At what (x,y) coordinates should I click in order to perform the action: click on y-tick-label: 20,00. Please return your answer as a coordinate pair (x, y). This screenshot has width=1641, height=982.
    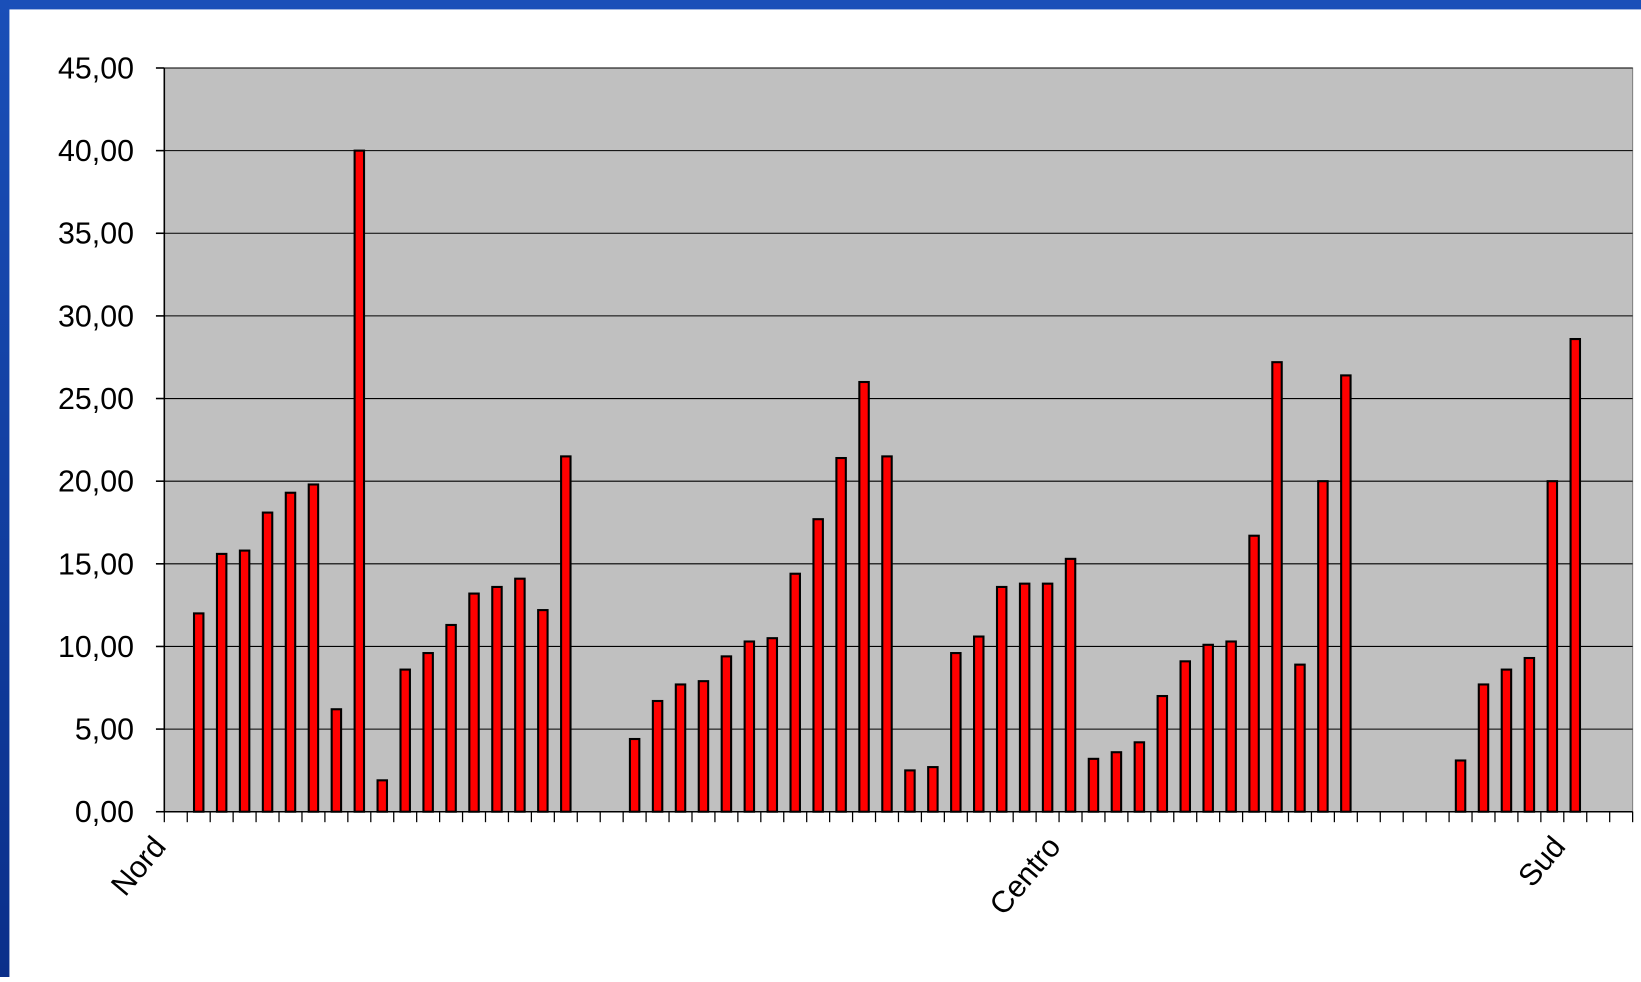
    Looking at the image, I should click on (96, 482).